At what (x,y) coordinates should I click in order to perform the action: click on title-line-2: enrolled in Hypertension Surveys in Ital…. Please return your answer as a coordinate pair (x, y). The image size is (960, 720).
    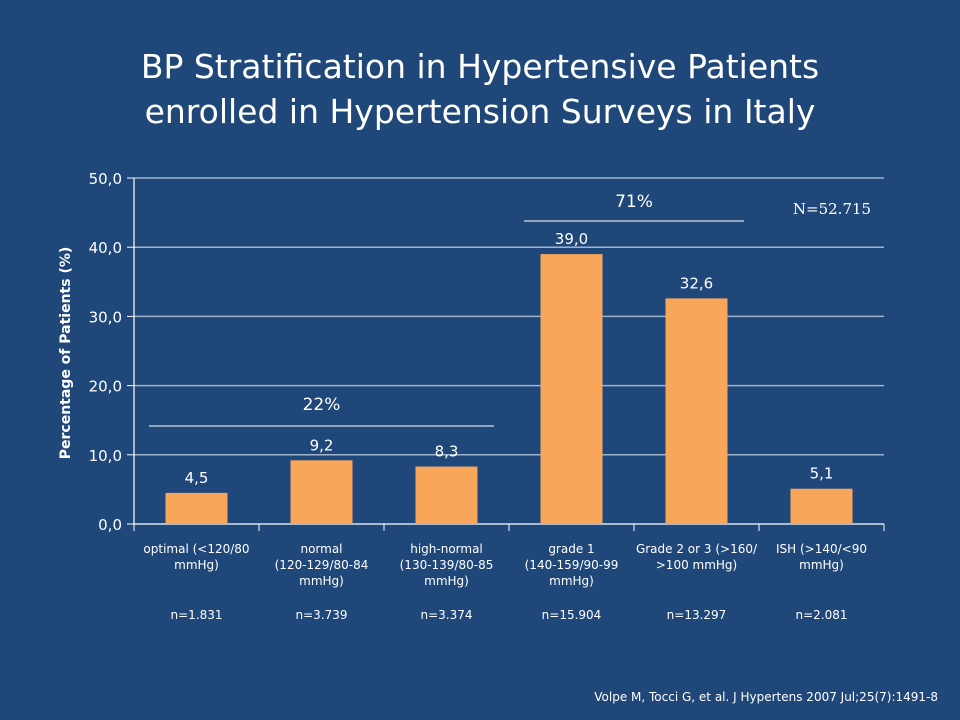
    Looking at the image, I should click on (480, 111).